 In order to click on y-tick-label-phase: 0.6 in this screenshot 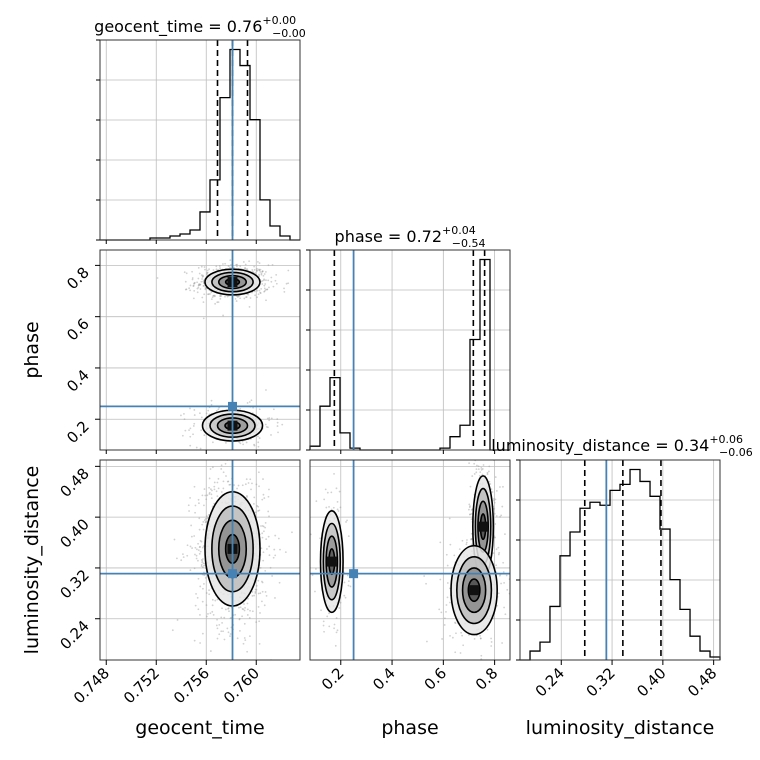, I will do `click(78, 330)`.